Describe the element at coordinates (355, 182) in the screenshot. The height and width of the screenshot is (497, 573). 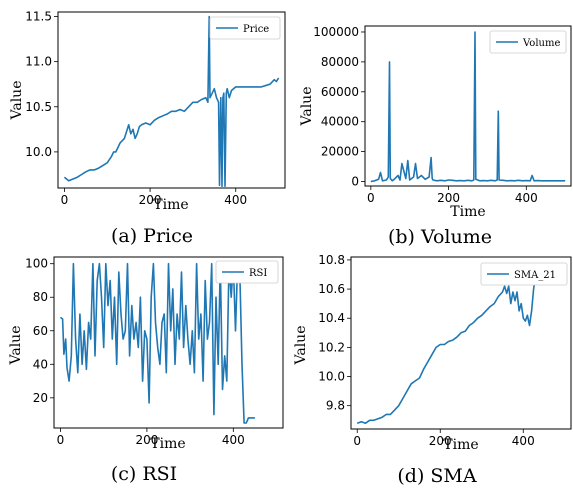
I see `y-tick-label: 0` at that location.